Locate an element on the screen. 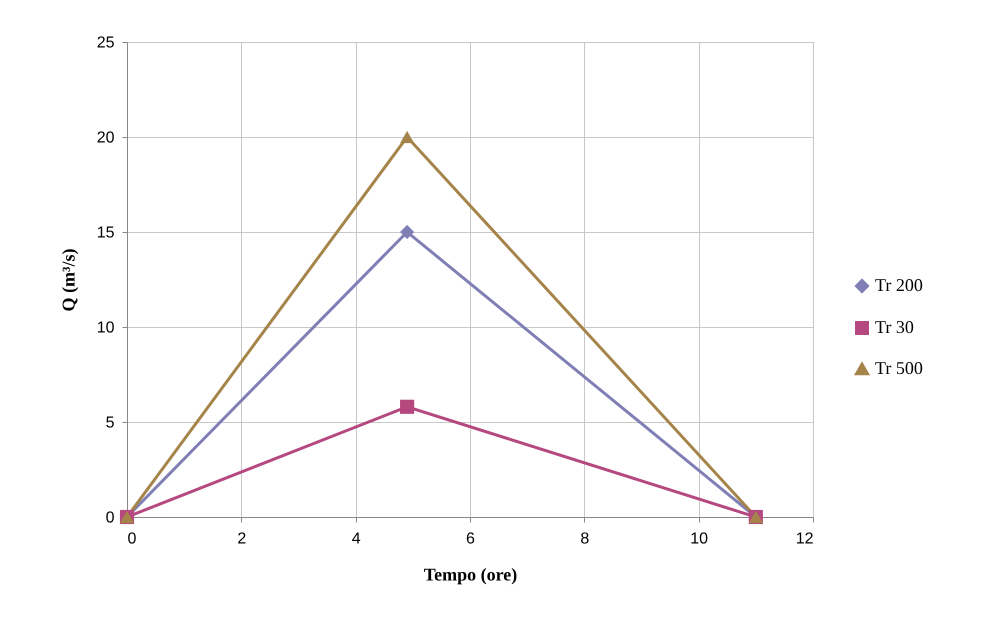 The image size is (995, 631). x-tick-label: 0 is located at coordinates (132, 539).